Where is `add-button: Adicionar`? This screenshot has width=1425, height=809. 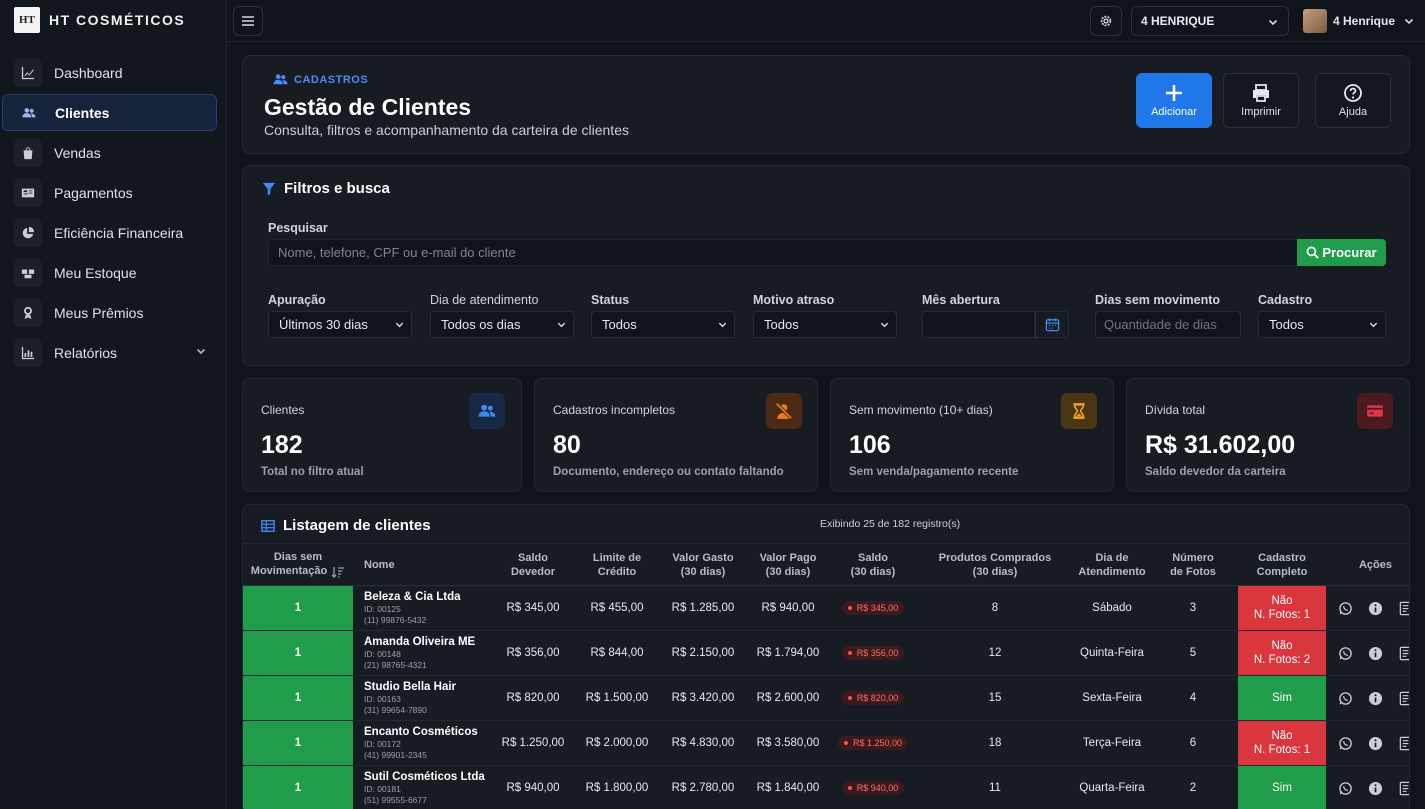 add-button: Adicionar is located at coordinates (1174, 100).